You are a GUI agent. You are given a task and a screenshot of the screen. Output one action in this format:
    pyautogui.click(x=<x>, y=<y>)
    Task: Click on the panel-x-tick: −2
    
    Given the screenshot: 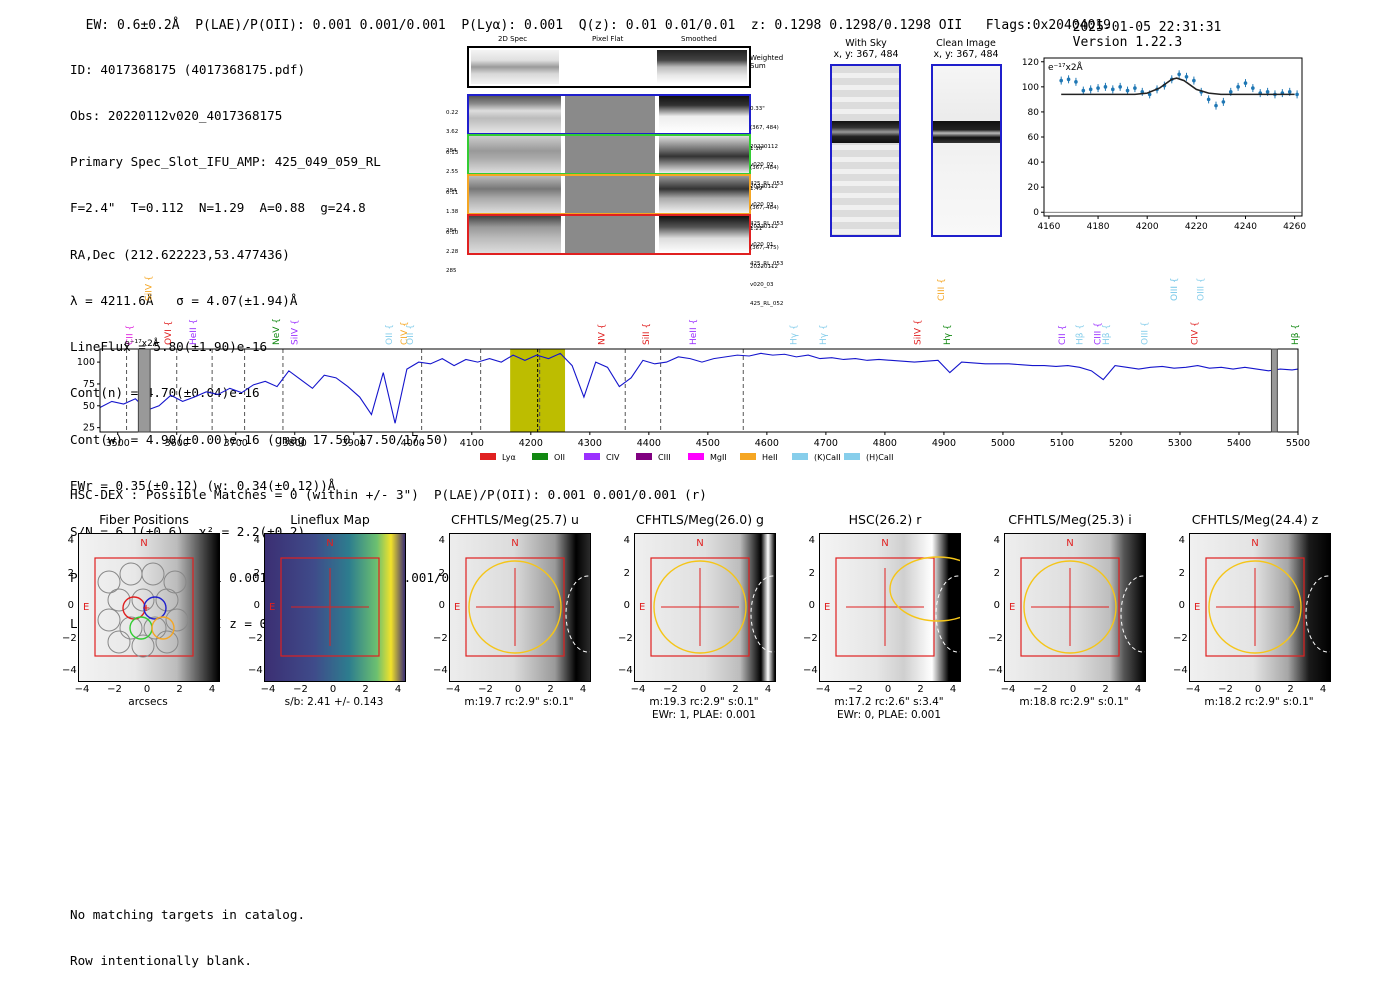 What is the action you would take?
    pyautogui.click(x=855, y=689)
    